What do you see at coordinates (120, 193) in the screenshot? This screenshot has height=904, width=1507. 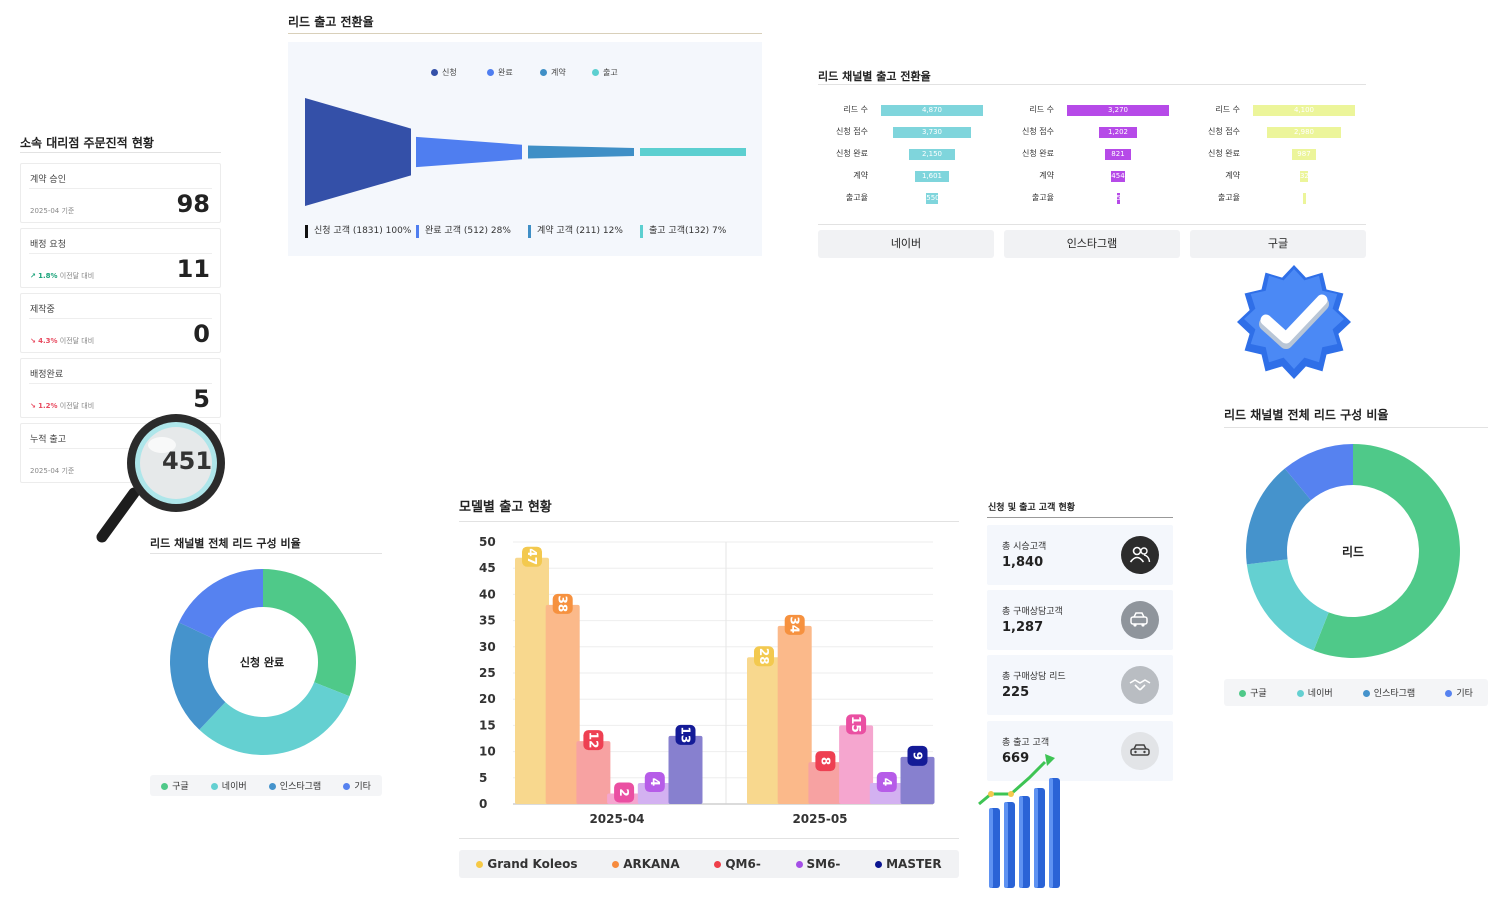 I see `kpi-card-contract-approved: 계약 승인 2025-04 기준 98` at bounding box center [120, 193].